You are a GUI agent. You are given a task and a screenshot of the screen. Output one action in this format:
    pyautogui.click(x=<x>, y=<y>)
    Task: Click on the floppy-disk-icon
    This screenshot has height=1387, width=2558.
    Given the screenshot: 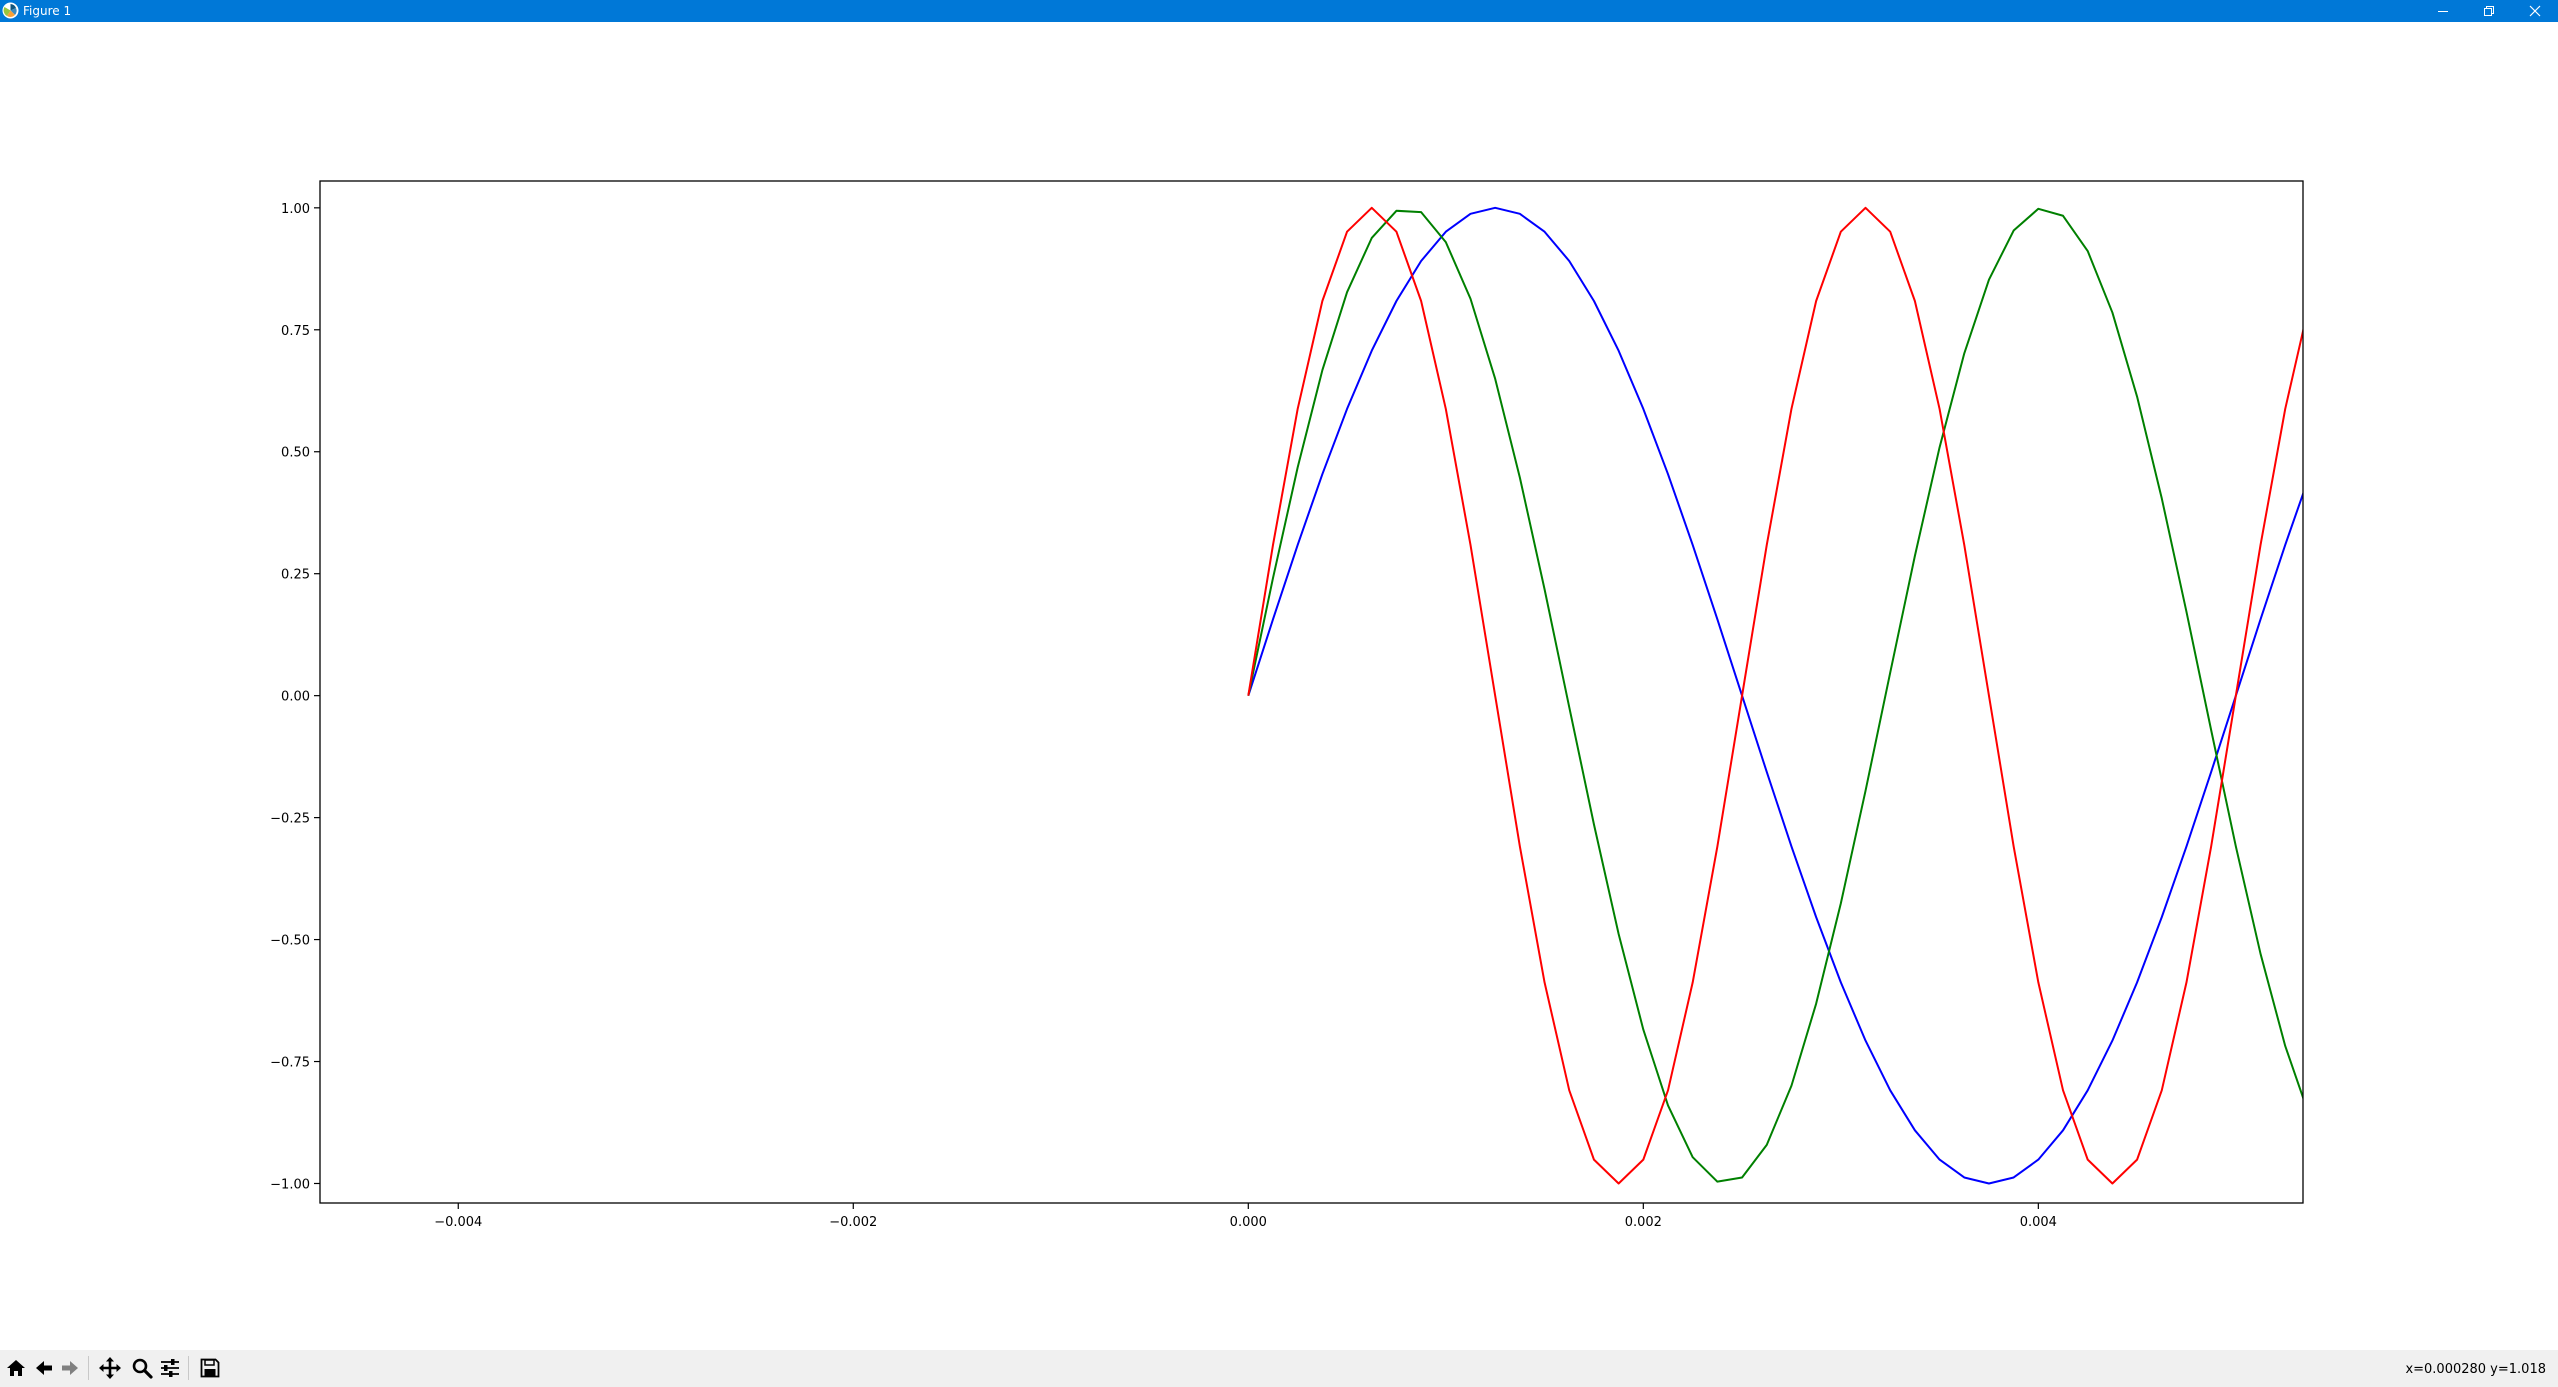 What is the action you would take?
    pyautogui.click(x=210, y=1368)
    